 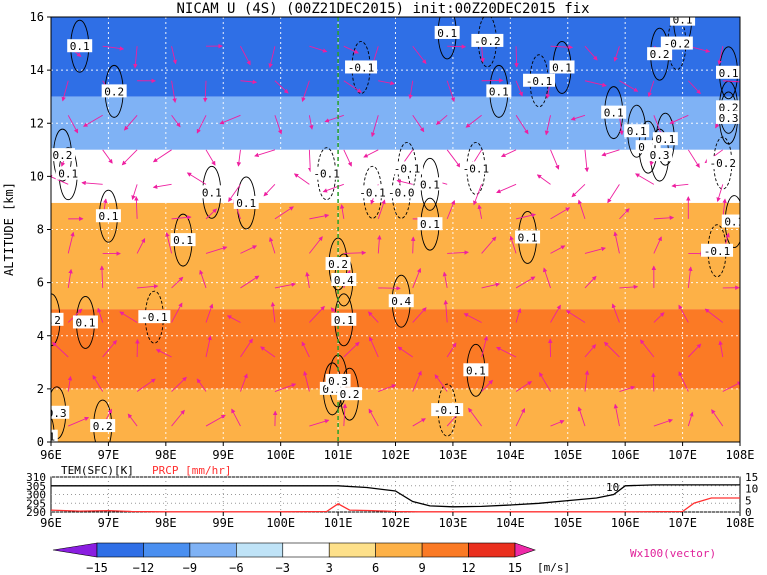 What do you see at coordinates (740, 455) in the screenshot?
I see `x-tick-label: 108E` at bounding box center [740, 455].